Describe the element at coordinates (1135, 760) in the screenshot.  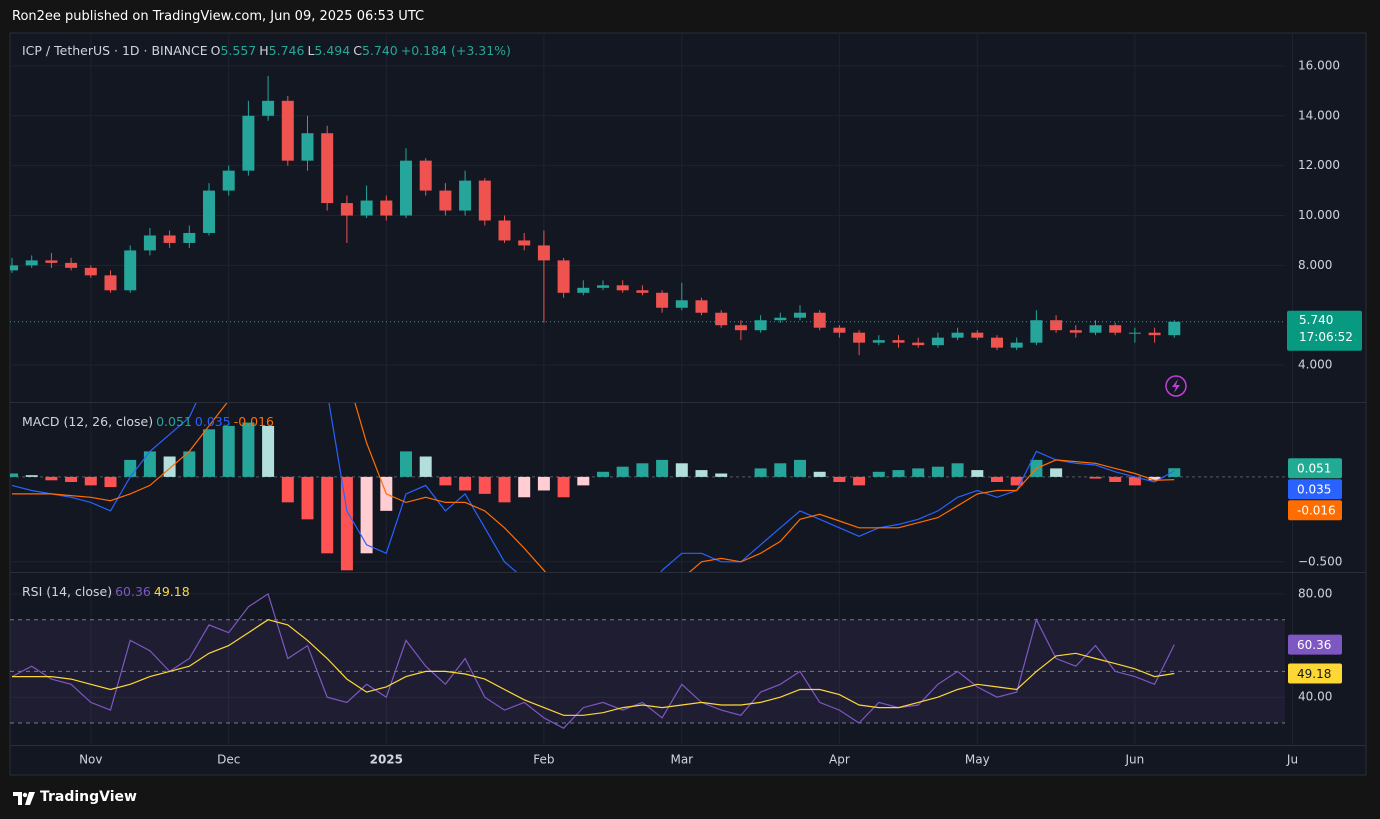
I see `x-tick-label: Jun` at that location.